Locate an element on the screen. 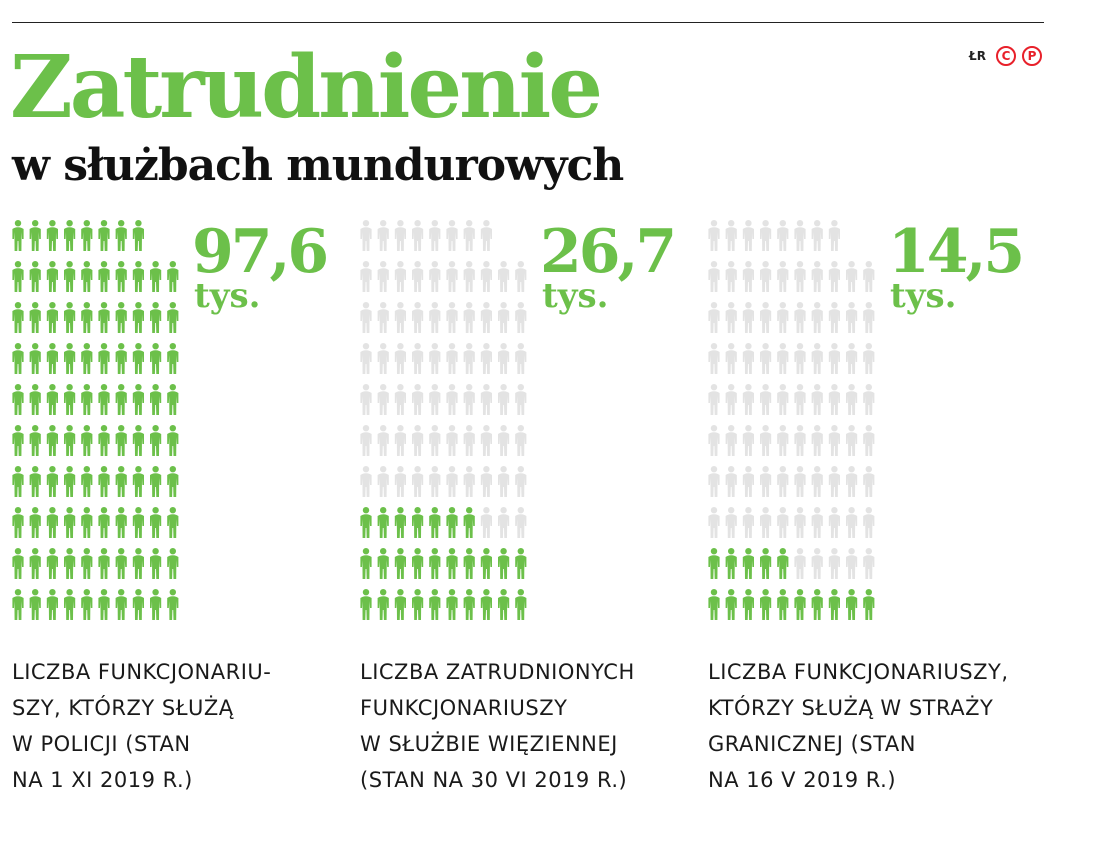 The height and width of the screenshot is (860, 1096). unit-policja: tys. is located at coordinates (227, 296).